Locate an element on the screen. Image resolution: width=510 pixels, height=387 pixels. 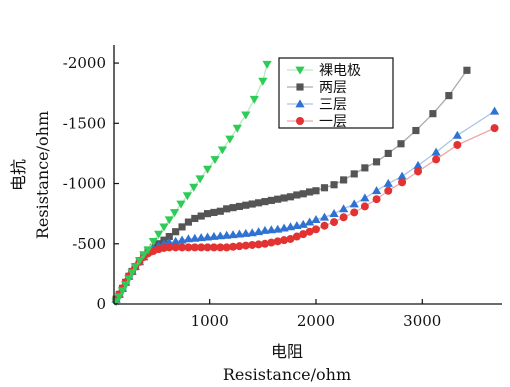
legend-label: 两层 is located at coordinates (333, 88).